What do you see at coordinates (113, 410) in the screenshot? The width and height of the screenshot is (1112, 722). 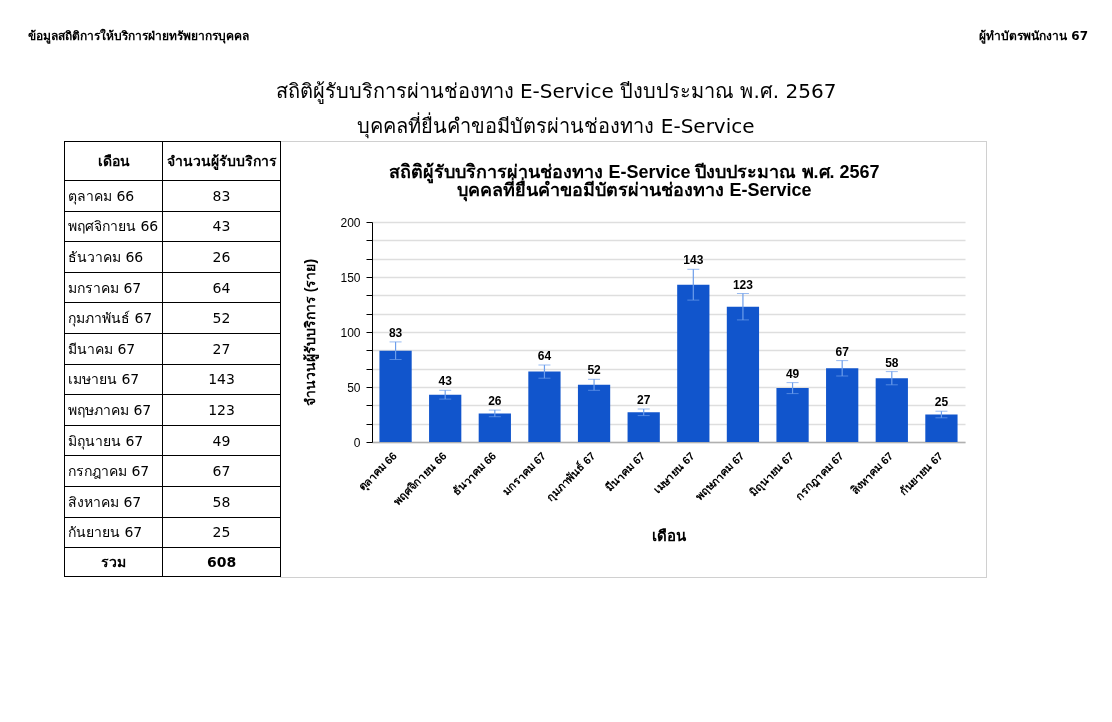 I see `category-label: พฤษภาคม 67` at bounding box center [113, 410].